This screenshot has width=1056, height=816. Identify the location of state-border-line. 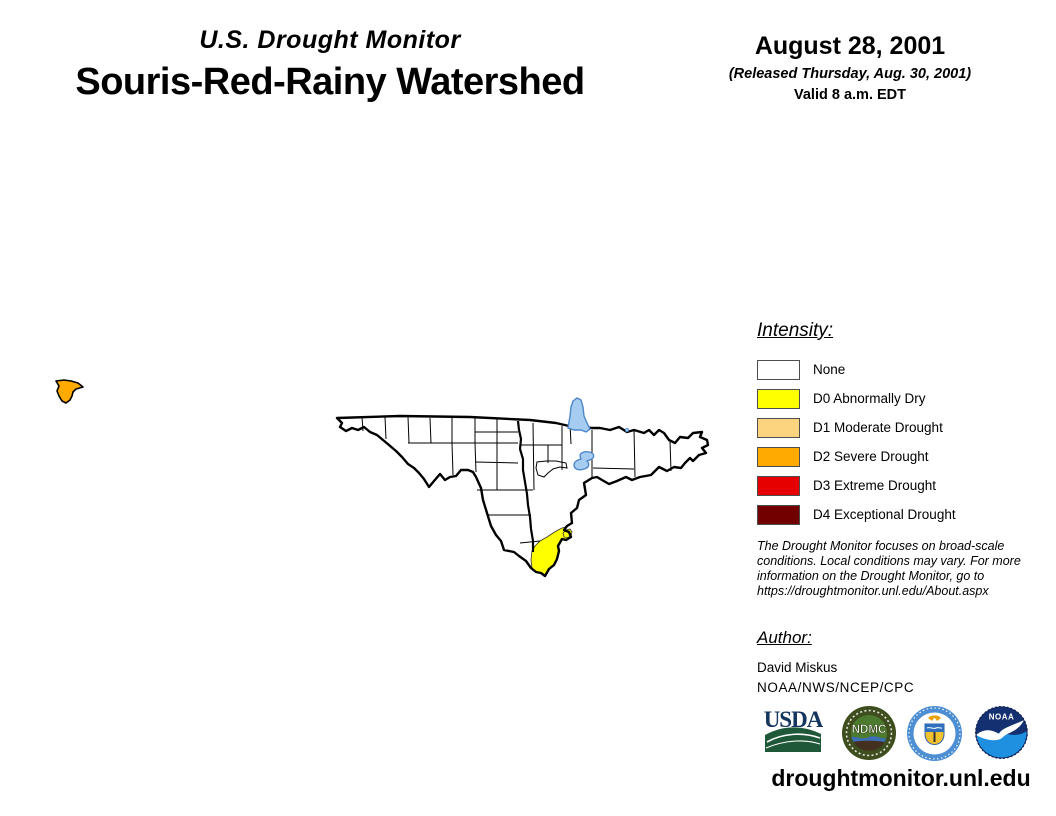
(525, 486).